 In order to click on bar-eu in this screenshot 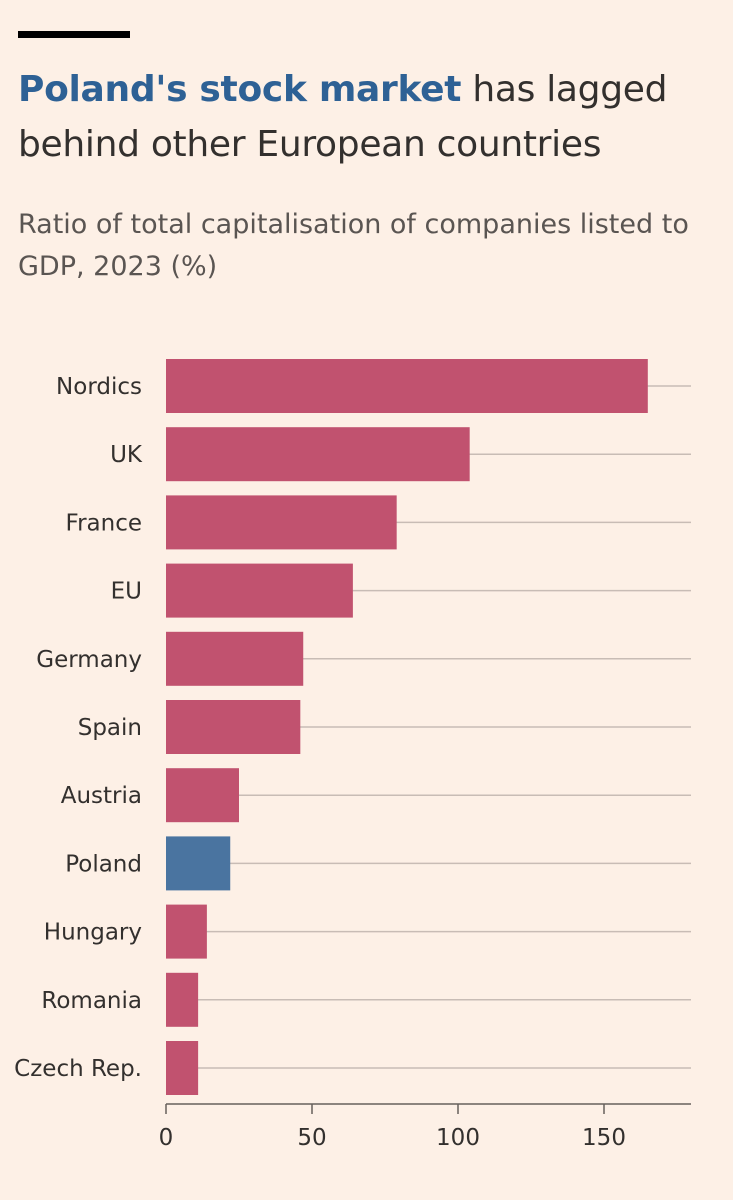, I will do `click(259, 590)`.